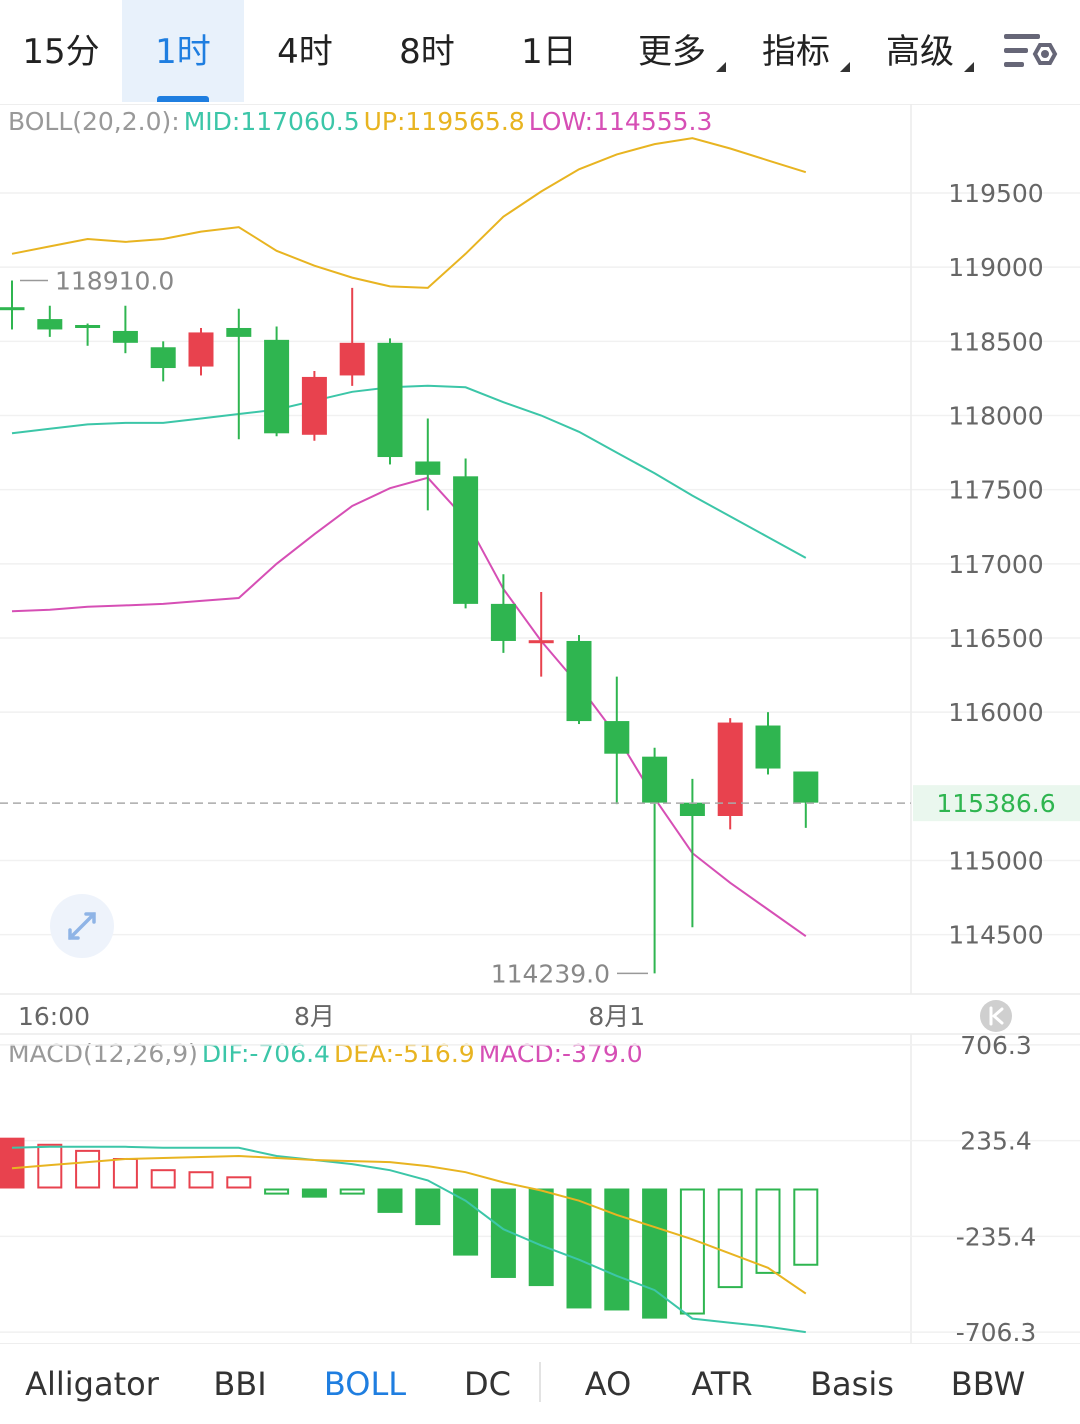 Image resolution: width=1080 pixels, height=1424 pixels. What do you see at coordinates (409, 471) in the screenshot?
I see `boll-mid-line` at bounding box center [409, 471].